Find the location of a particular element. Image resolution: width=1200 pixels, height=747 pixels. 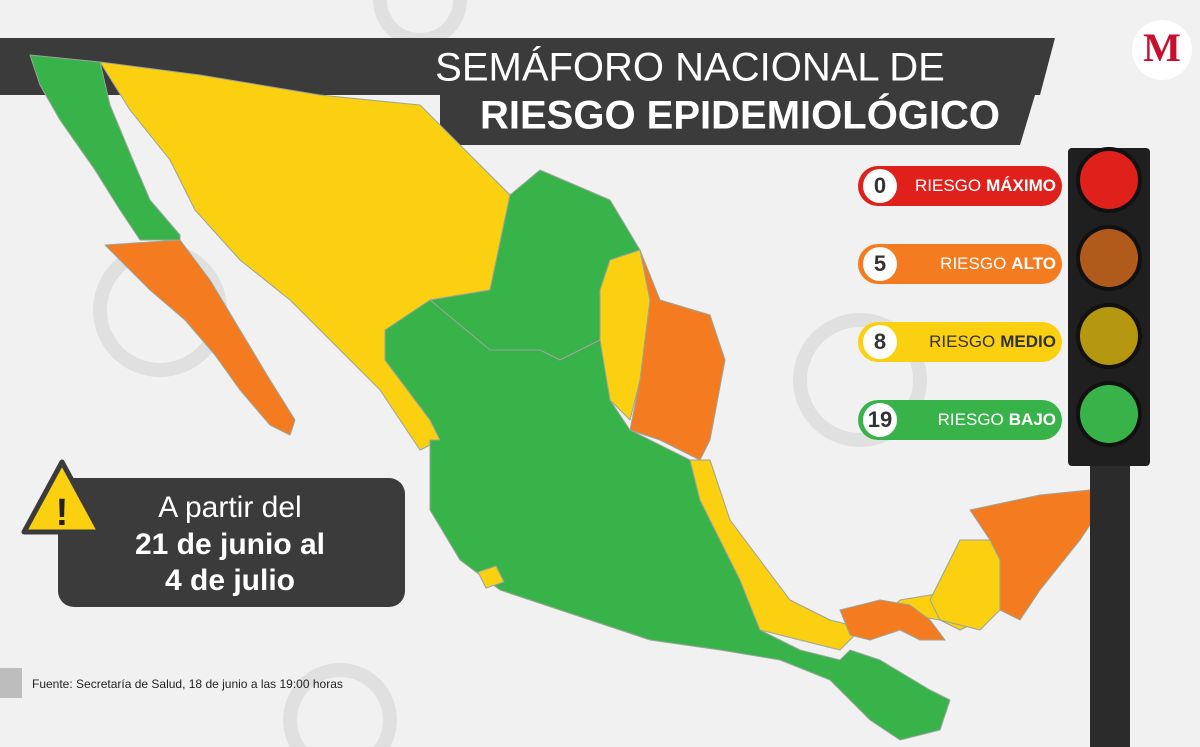

legend-label: RIESGO ALTO is located at coordinates (998, 263).